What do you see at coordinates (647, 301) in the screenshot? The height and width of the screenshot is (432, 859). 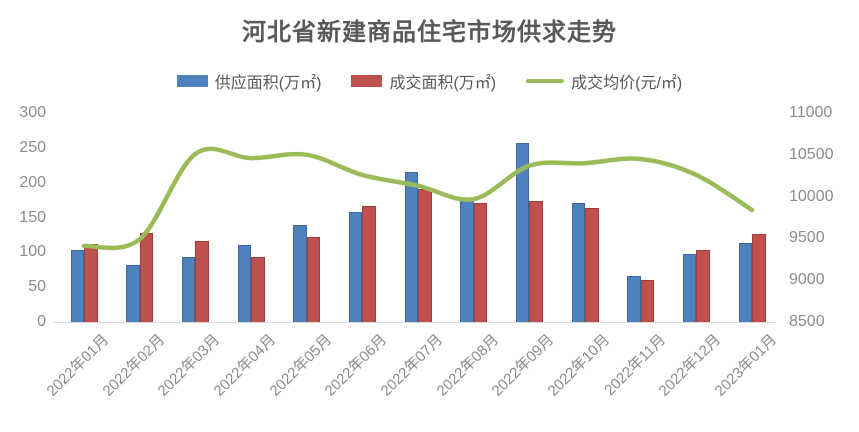 I see `bar-sold-area-2022年11月` at bounding box center [647, 301].